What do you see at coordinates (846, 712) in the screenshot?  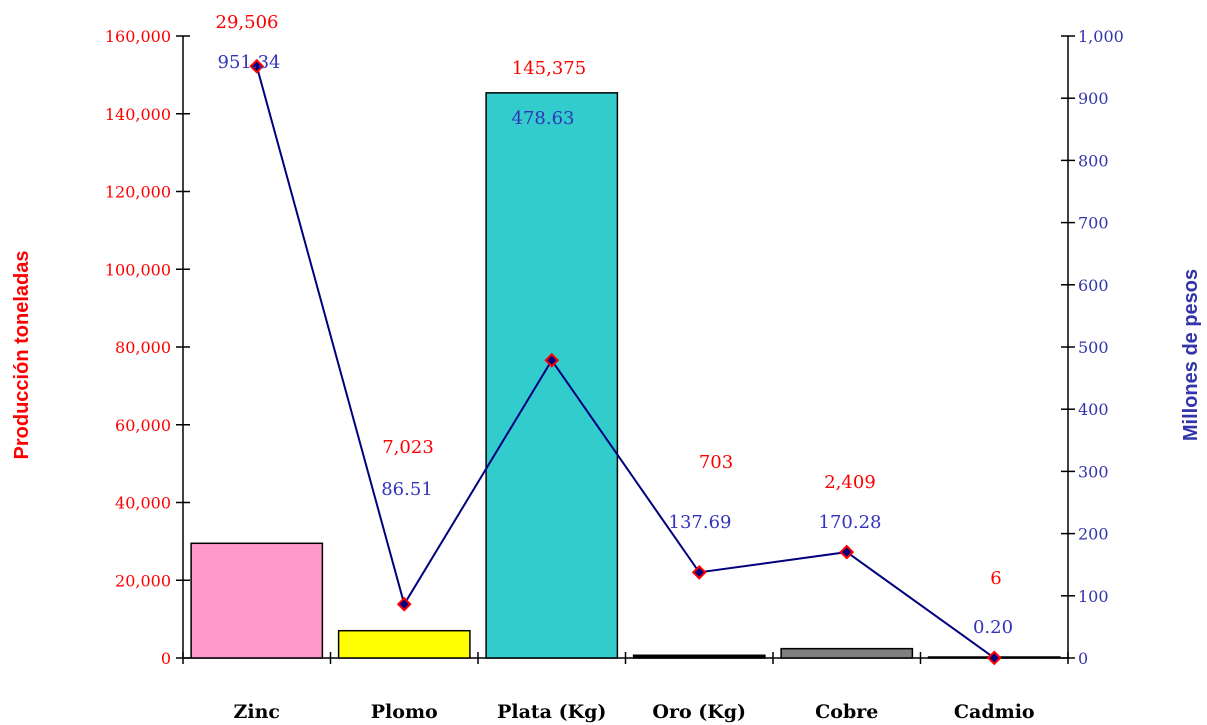 I see `category-label: Cobre` at bounding box center [846, 712].